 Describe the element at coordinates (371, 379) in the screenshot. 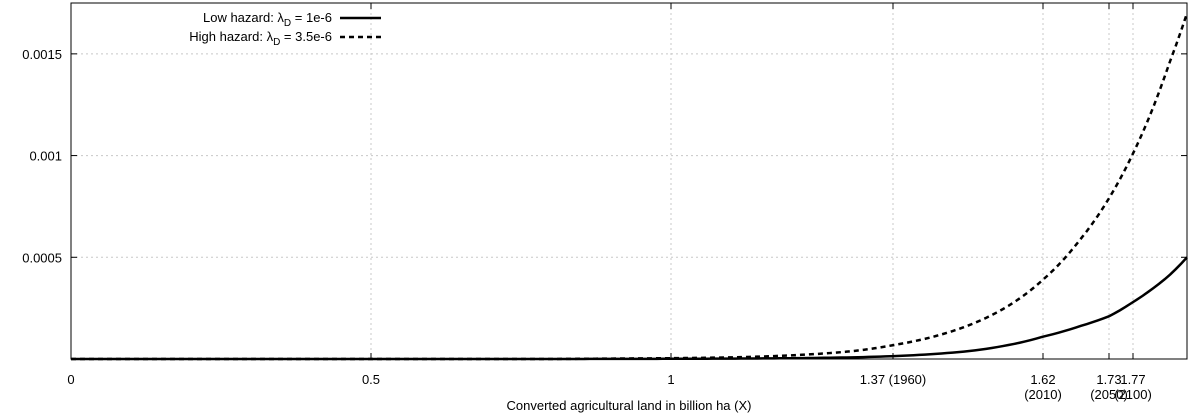

I see `x-tick-label: 0.5` at that location.